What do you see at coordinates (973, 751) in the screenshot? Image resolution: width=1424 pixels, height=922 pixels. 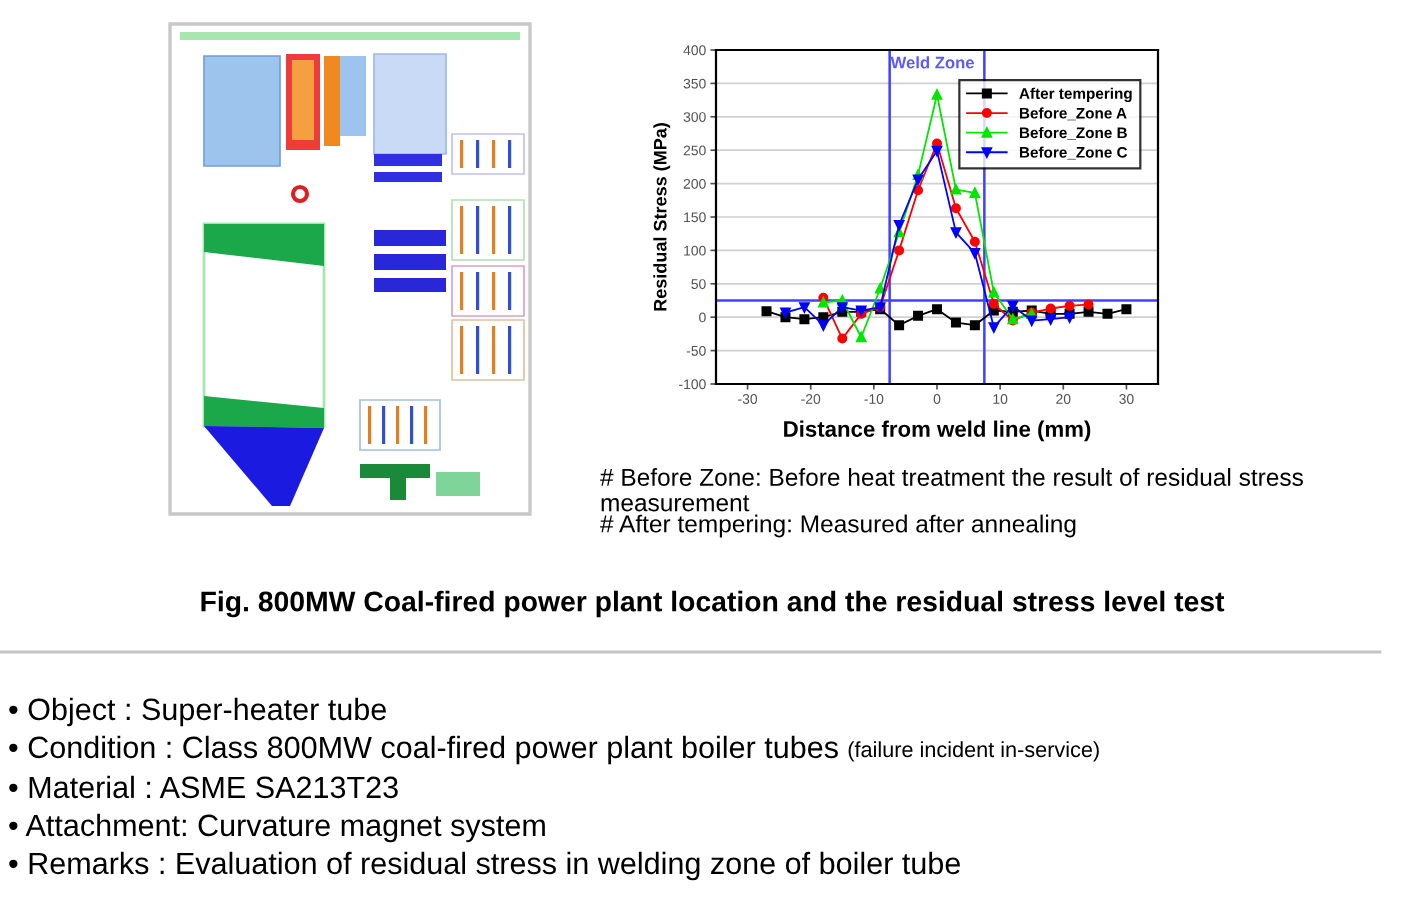 I see `text: (failure incident in-service)` at bounding box center [973, 751].